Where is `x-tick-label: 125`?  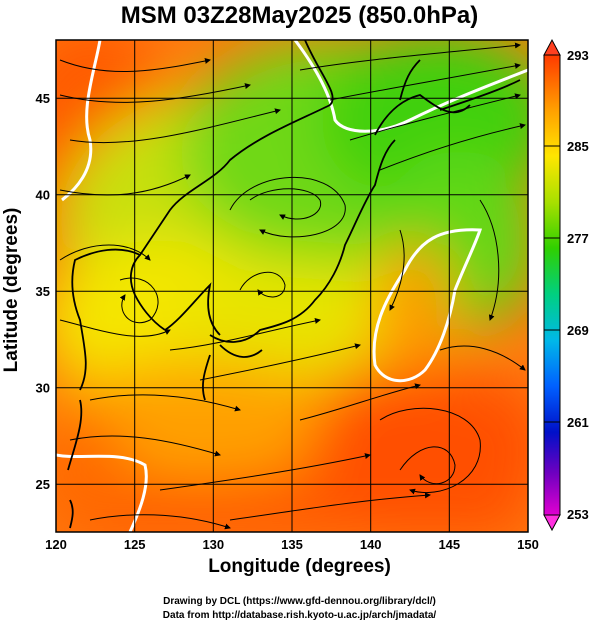
x-tick-label: 125 is located at coordinates (135, 544).